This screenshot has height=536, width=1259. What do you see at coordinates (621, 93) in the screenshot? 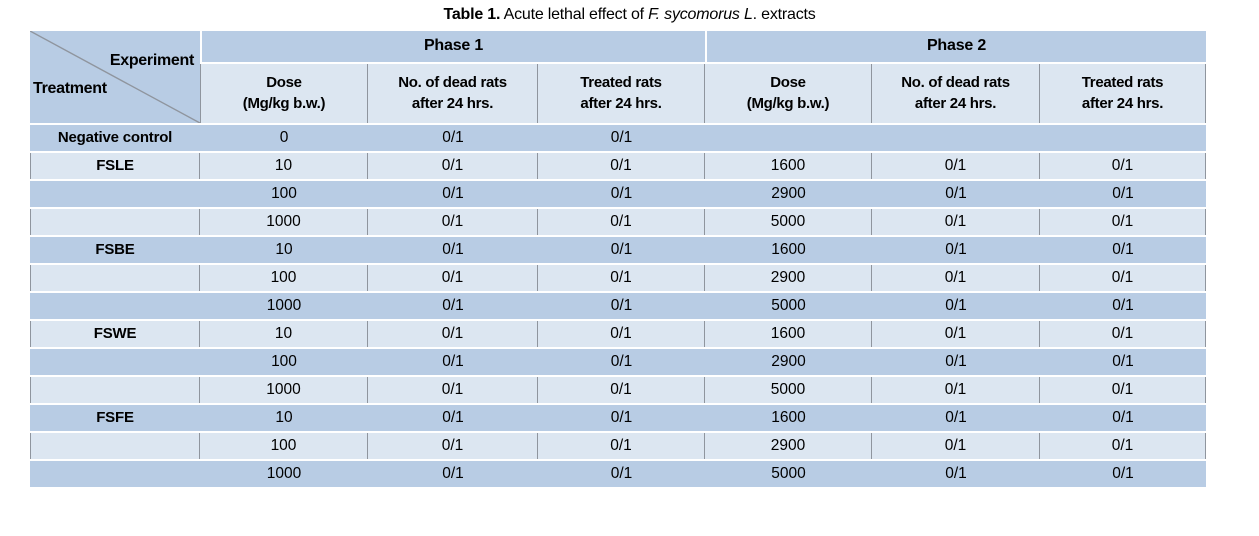
I see `column-header-treated-rats-p1: Treated rats after 24 hrs.` at bounding box center [621, 93].